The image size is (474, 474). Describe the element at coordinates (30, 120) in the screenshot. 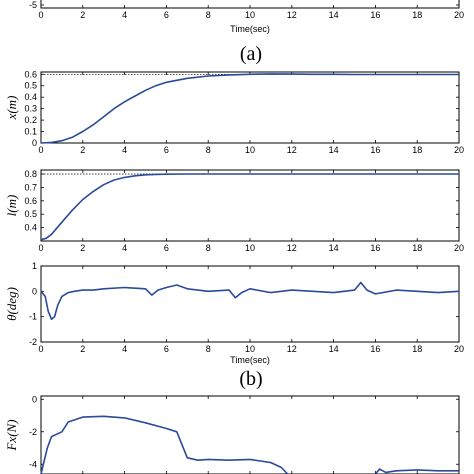

I see `y-tick-label: 0.2` at that location.